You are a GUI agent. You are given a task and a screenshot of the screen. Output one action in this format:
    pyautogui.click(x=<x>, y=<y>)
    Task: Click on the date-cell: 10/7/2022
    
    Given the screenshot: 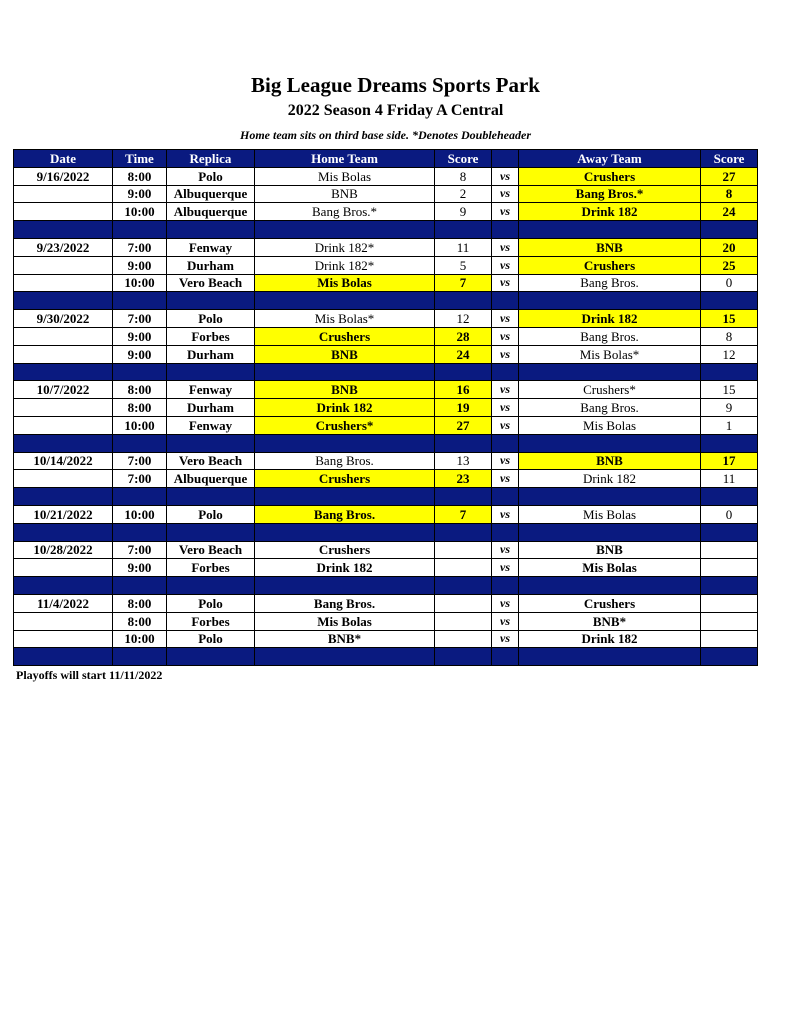 What is the action you would take?
    pyautogui.click(x=63, y=390)
    